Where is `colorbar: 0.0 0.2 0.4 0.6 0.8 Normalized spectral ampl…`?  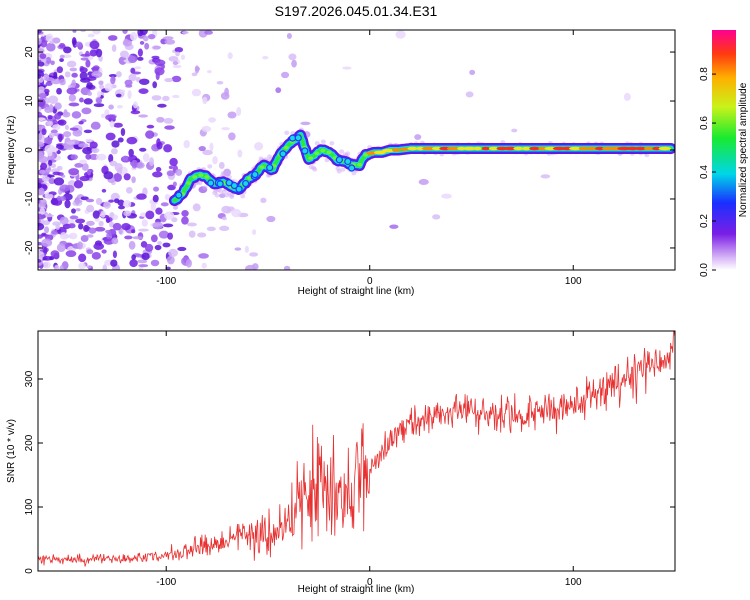 colorbar: 0.0 0.2 0.4 0.6 0.8 Normalized spectral ampl… is located at coordinates (724, 153).